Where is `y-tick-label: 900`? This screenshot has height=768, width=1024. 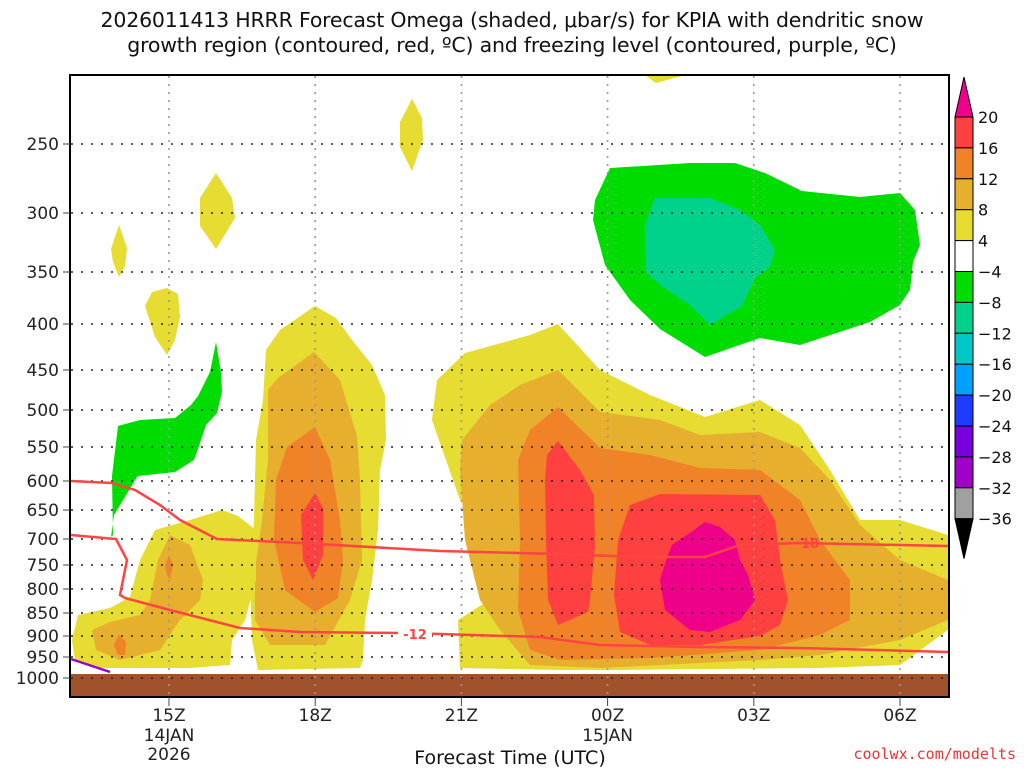 y-tick-label: 900 is located at coordinates (43, 637).